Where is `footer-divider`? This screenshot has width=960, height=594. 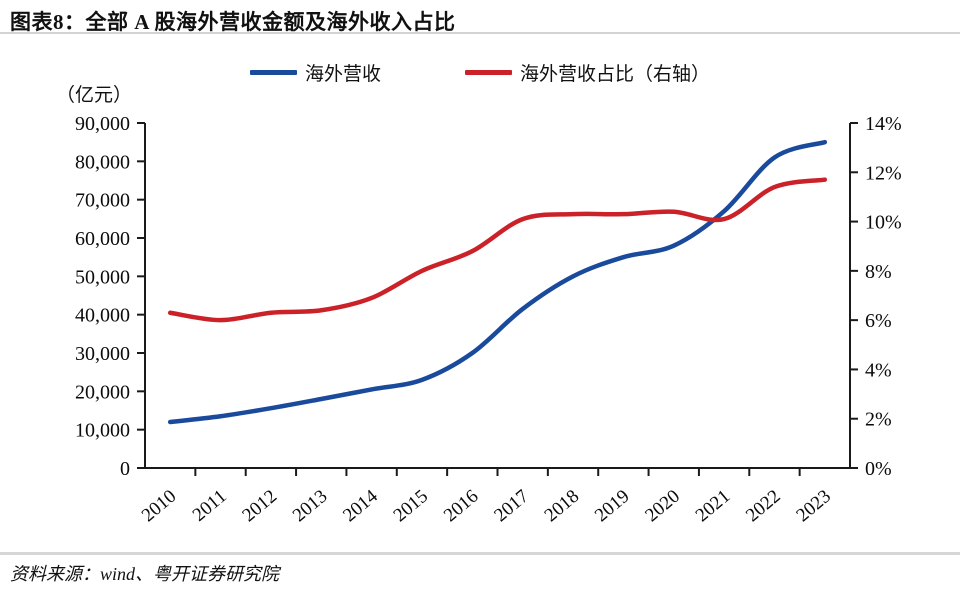 footer-divider is located at coordinates (480, 553).